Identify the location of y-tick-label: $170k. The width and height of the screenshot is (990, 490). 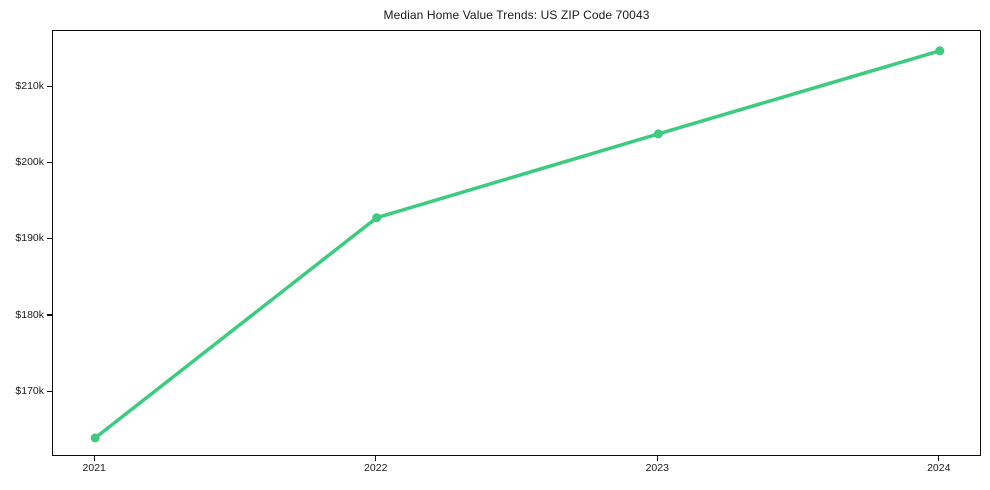
(29, 390).